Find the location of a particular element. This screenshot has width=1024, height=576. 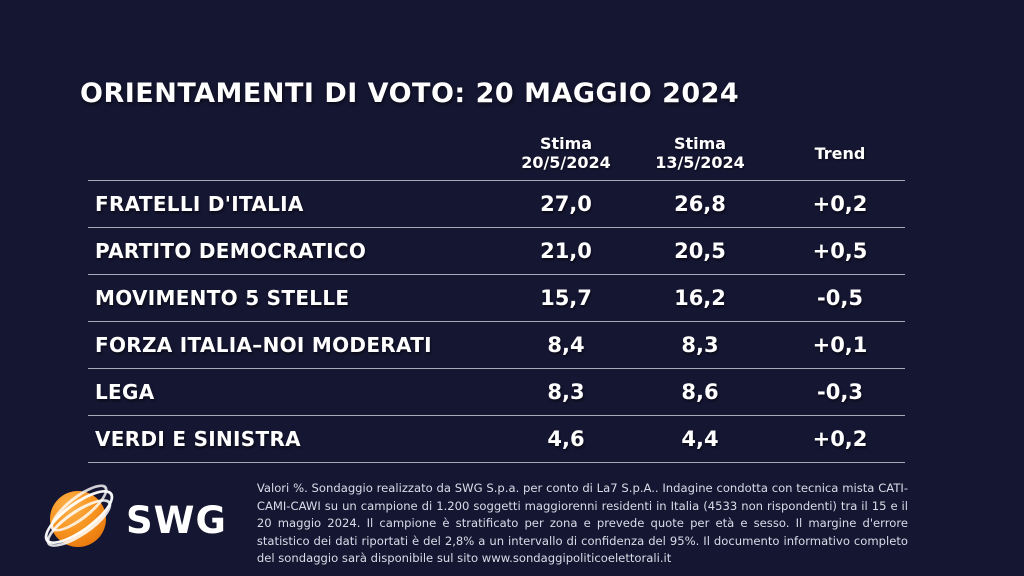

trend-value: -0,3 is located at coordinates (840, 392).